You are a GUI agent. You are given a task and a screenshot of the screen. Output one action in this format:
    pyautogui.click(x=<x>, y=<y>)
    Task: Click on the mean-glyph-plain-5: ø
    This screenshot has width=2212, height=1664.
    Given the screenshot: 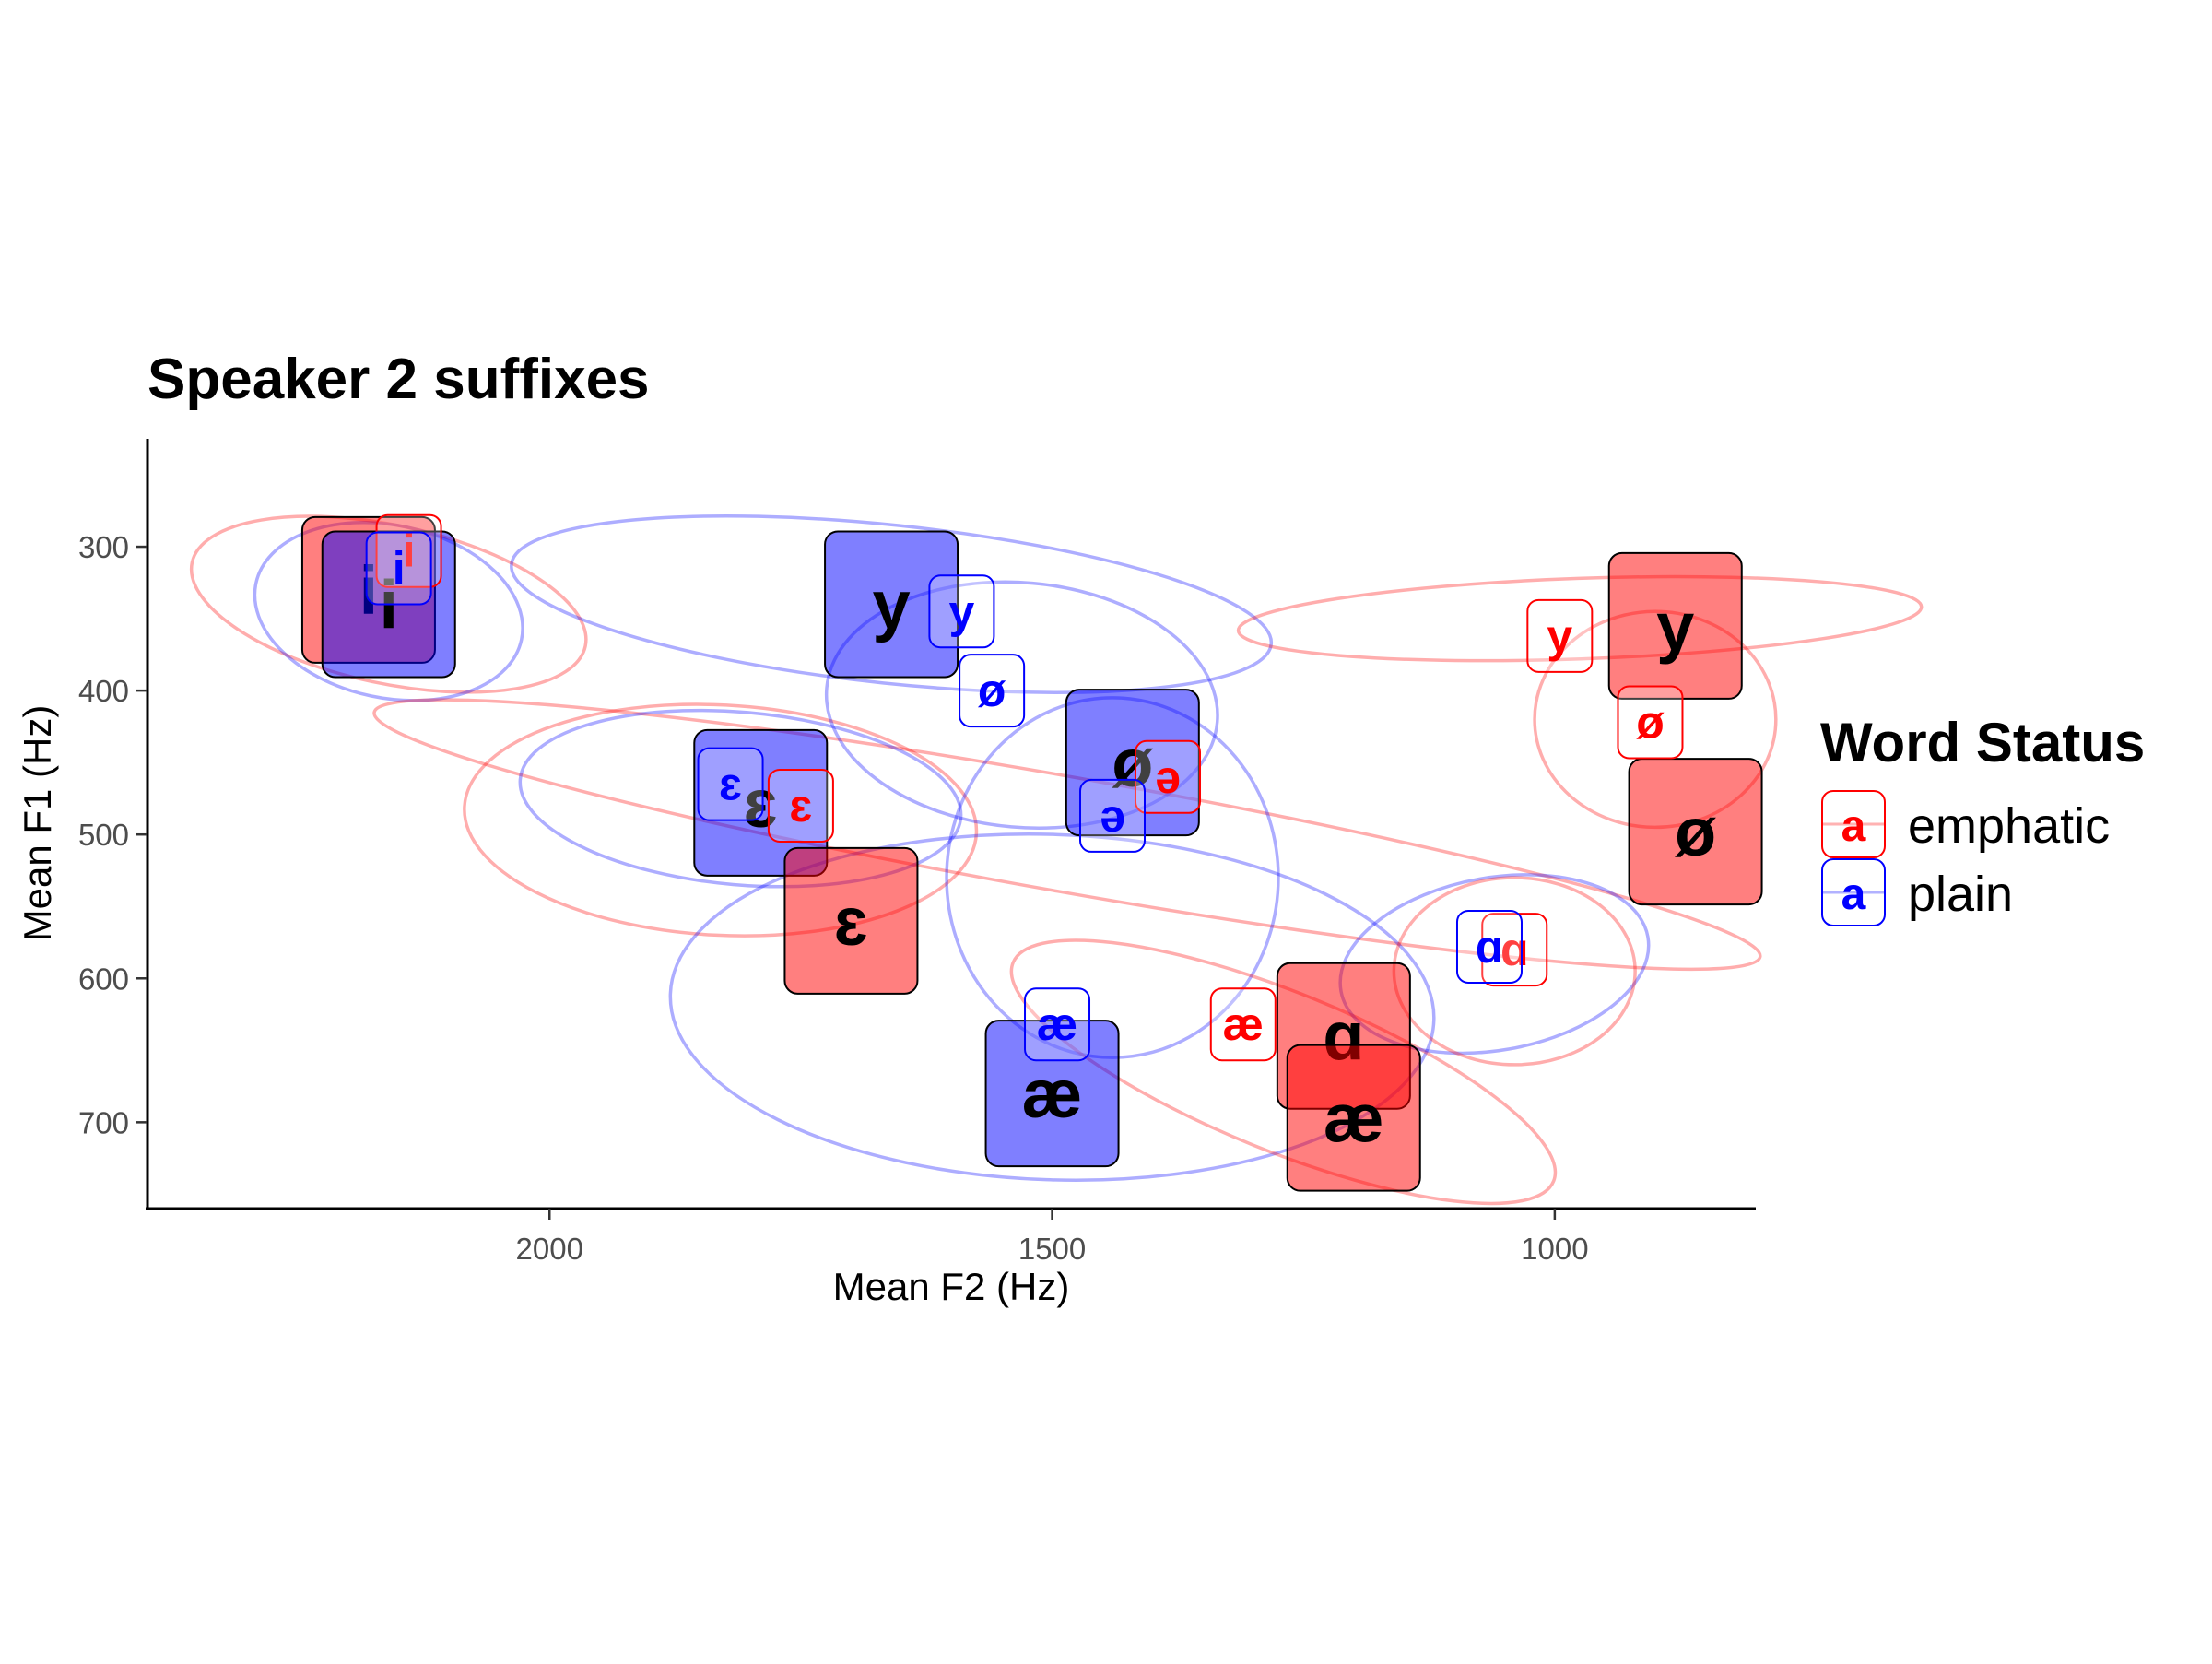 What is the action you would take?
    pyautogui.click(x=1132, y=763)
    